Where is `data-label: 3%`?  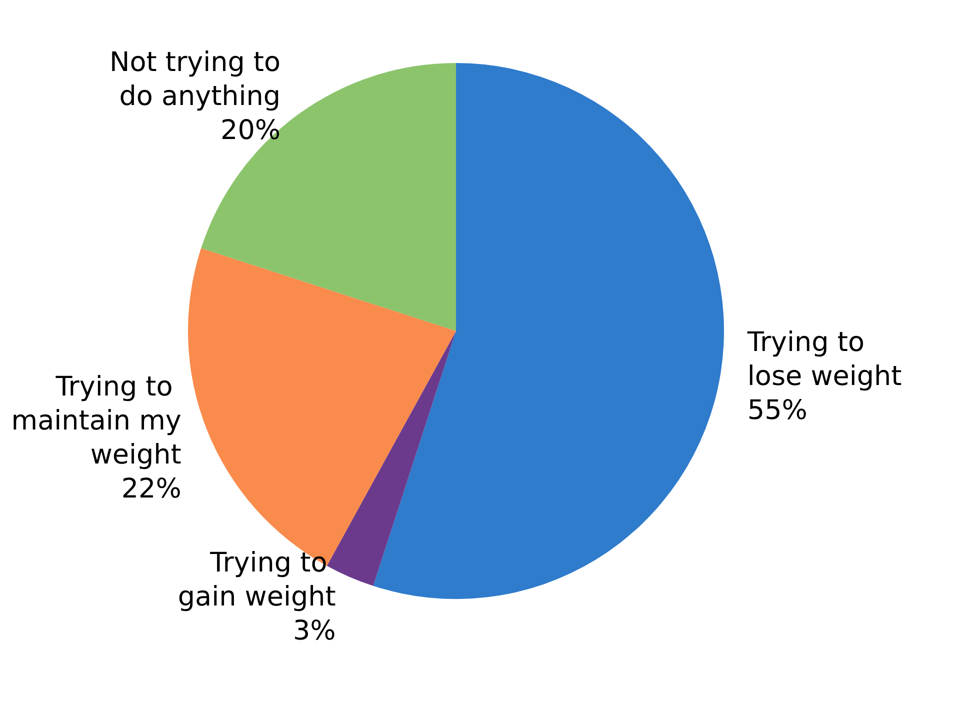
data-label: 3% is located at coordinates (314, 631).